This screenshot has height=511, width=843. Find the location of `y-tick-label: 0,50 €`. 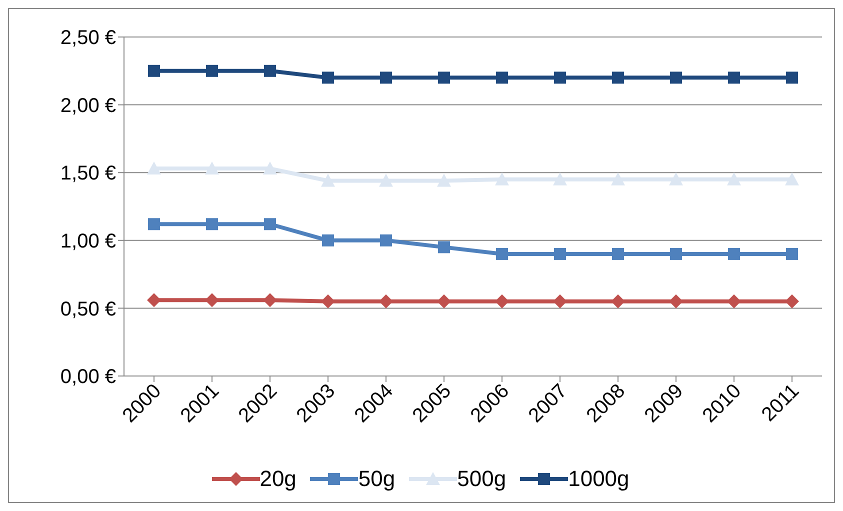

y-tick-label: 0,50 € is located at coordinates (88, 309).